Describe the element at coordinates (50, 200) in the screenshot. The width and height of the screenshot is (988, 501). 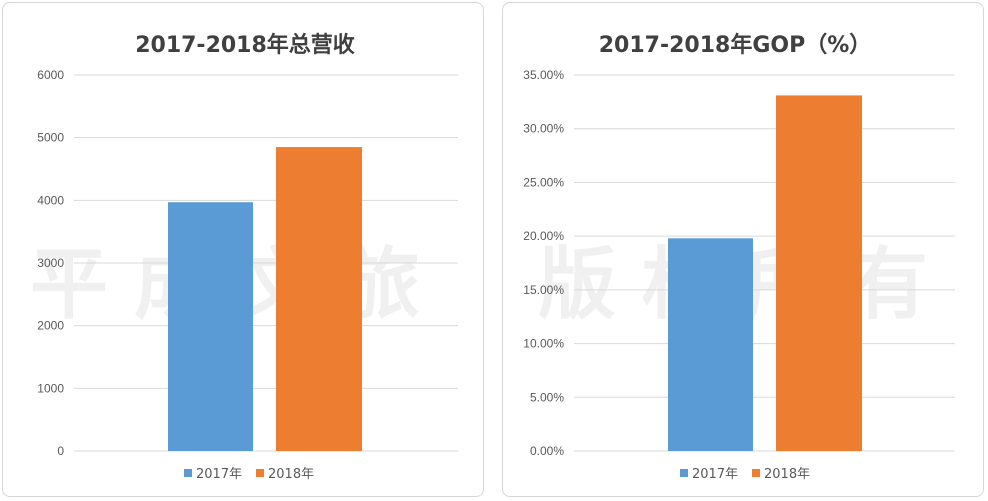
I see `y-tick-label-0-4: 4000` at that location.